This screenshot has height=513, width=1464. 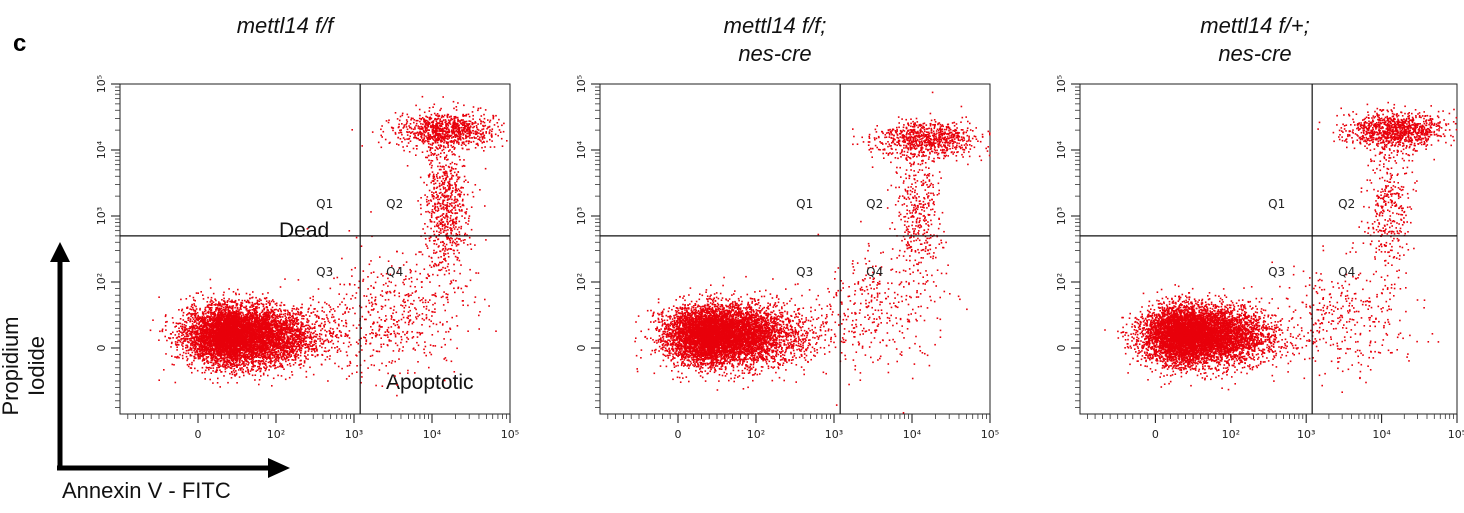 What do you see at coordinates (170, 360) in the screenshot?
I see `axis-arrows` at bounding box center [170, 360].